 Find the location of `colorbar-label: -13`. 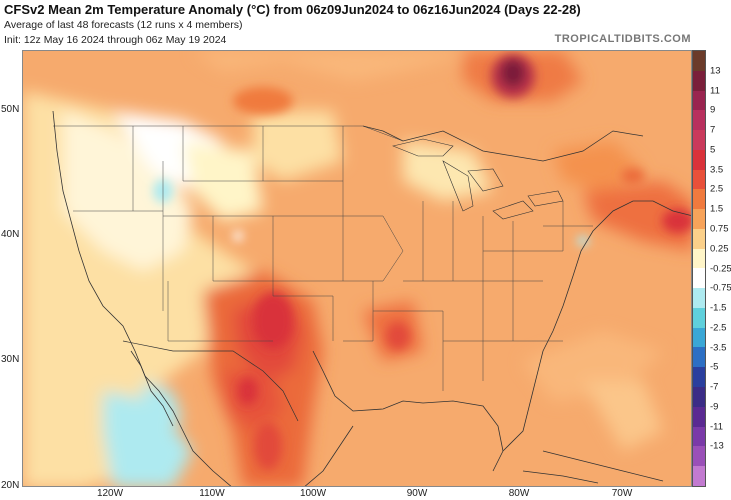

colorbar-label: -13 is located at coordinates (717, 446).